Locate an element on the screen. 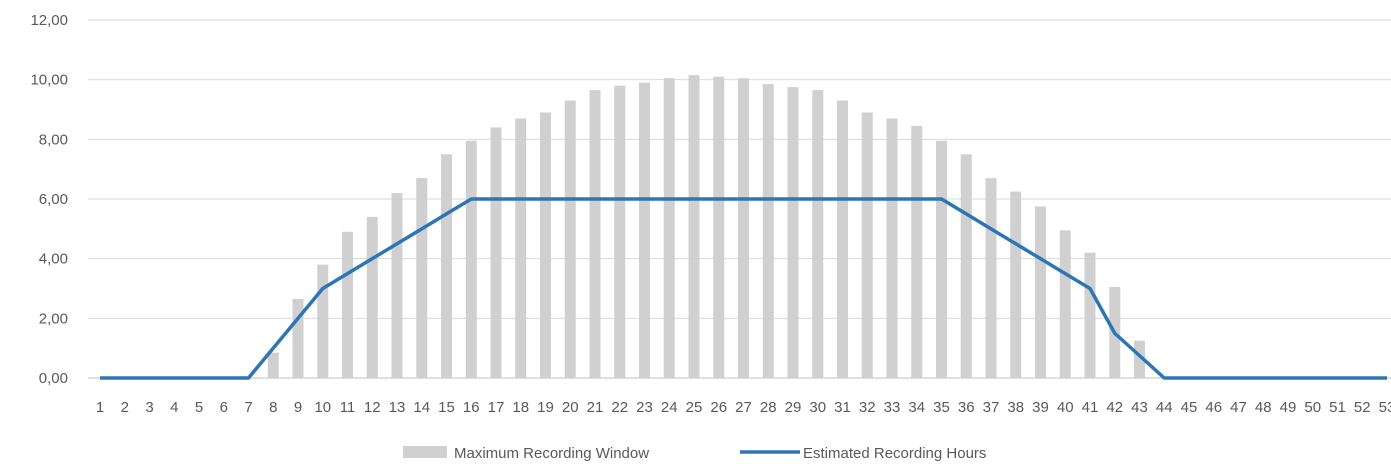  y-tick-label: 10,00 is located at coordinates (49, 80).